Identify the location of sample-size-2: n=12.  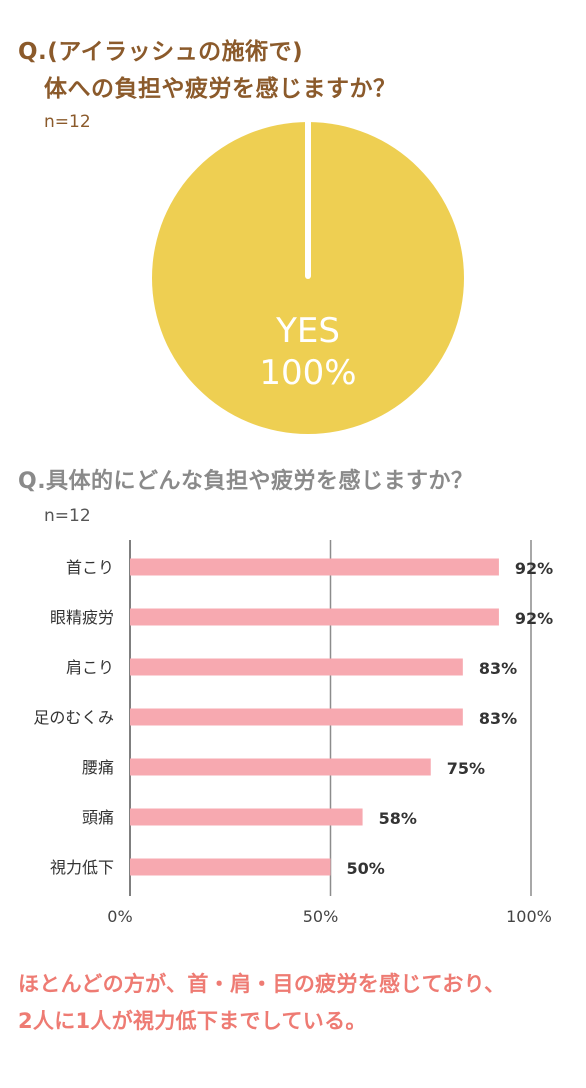
(67, 516).